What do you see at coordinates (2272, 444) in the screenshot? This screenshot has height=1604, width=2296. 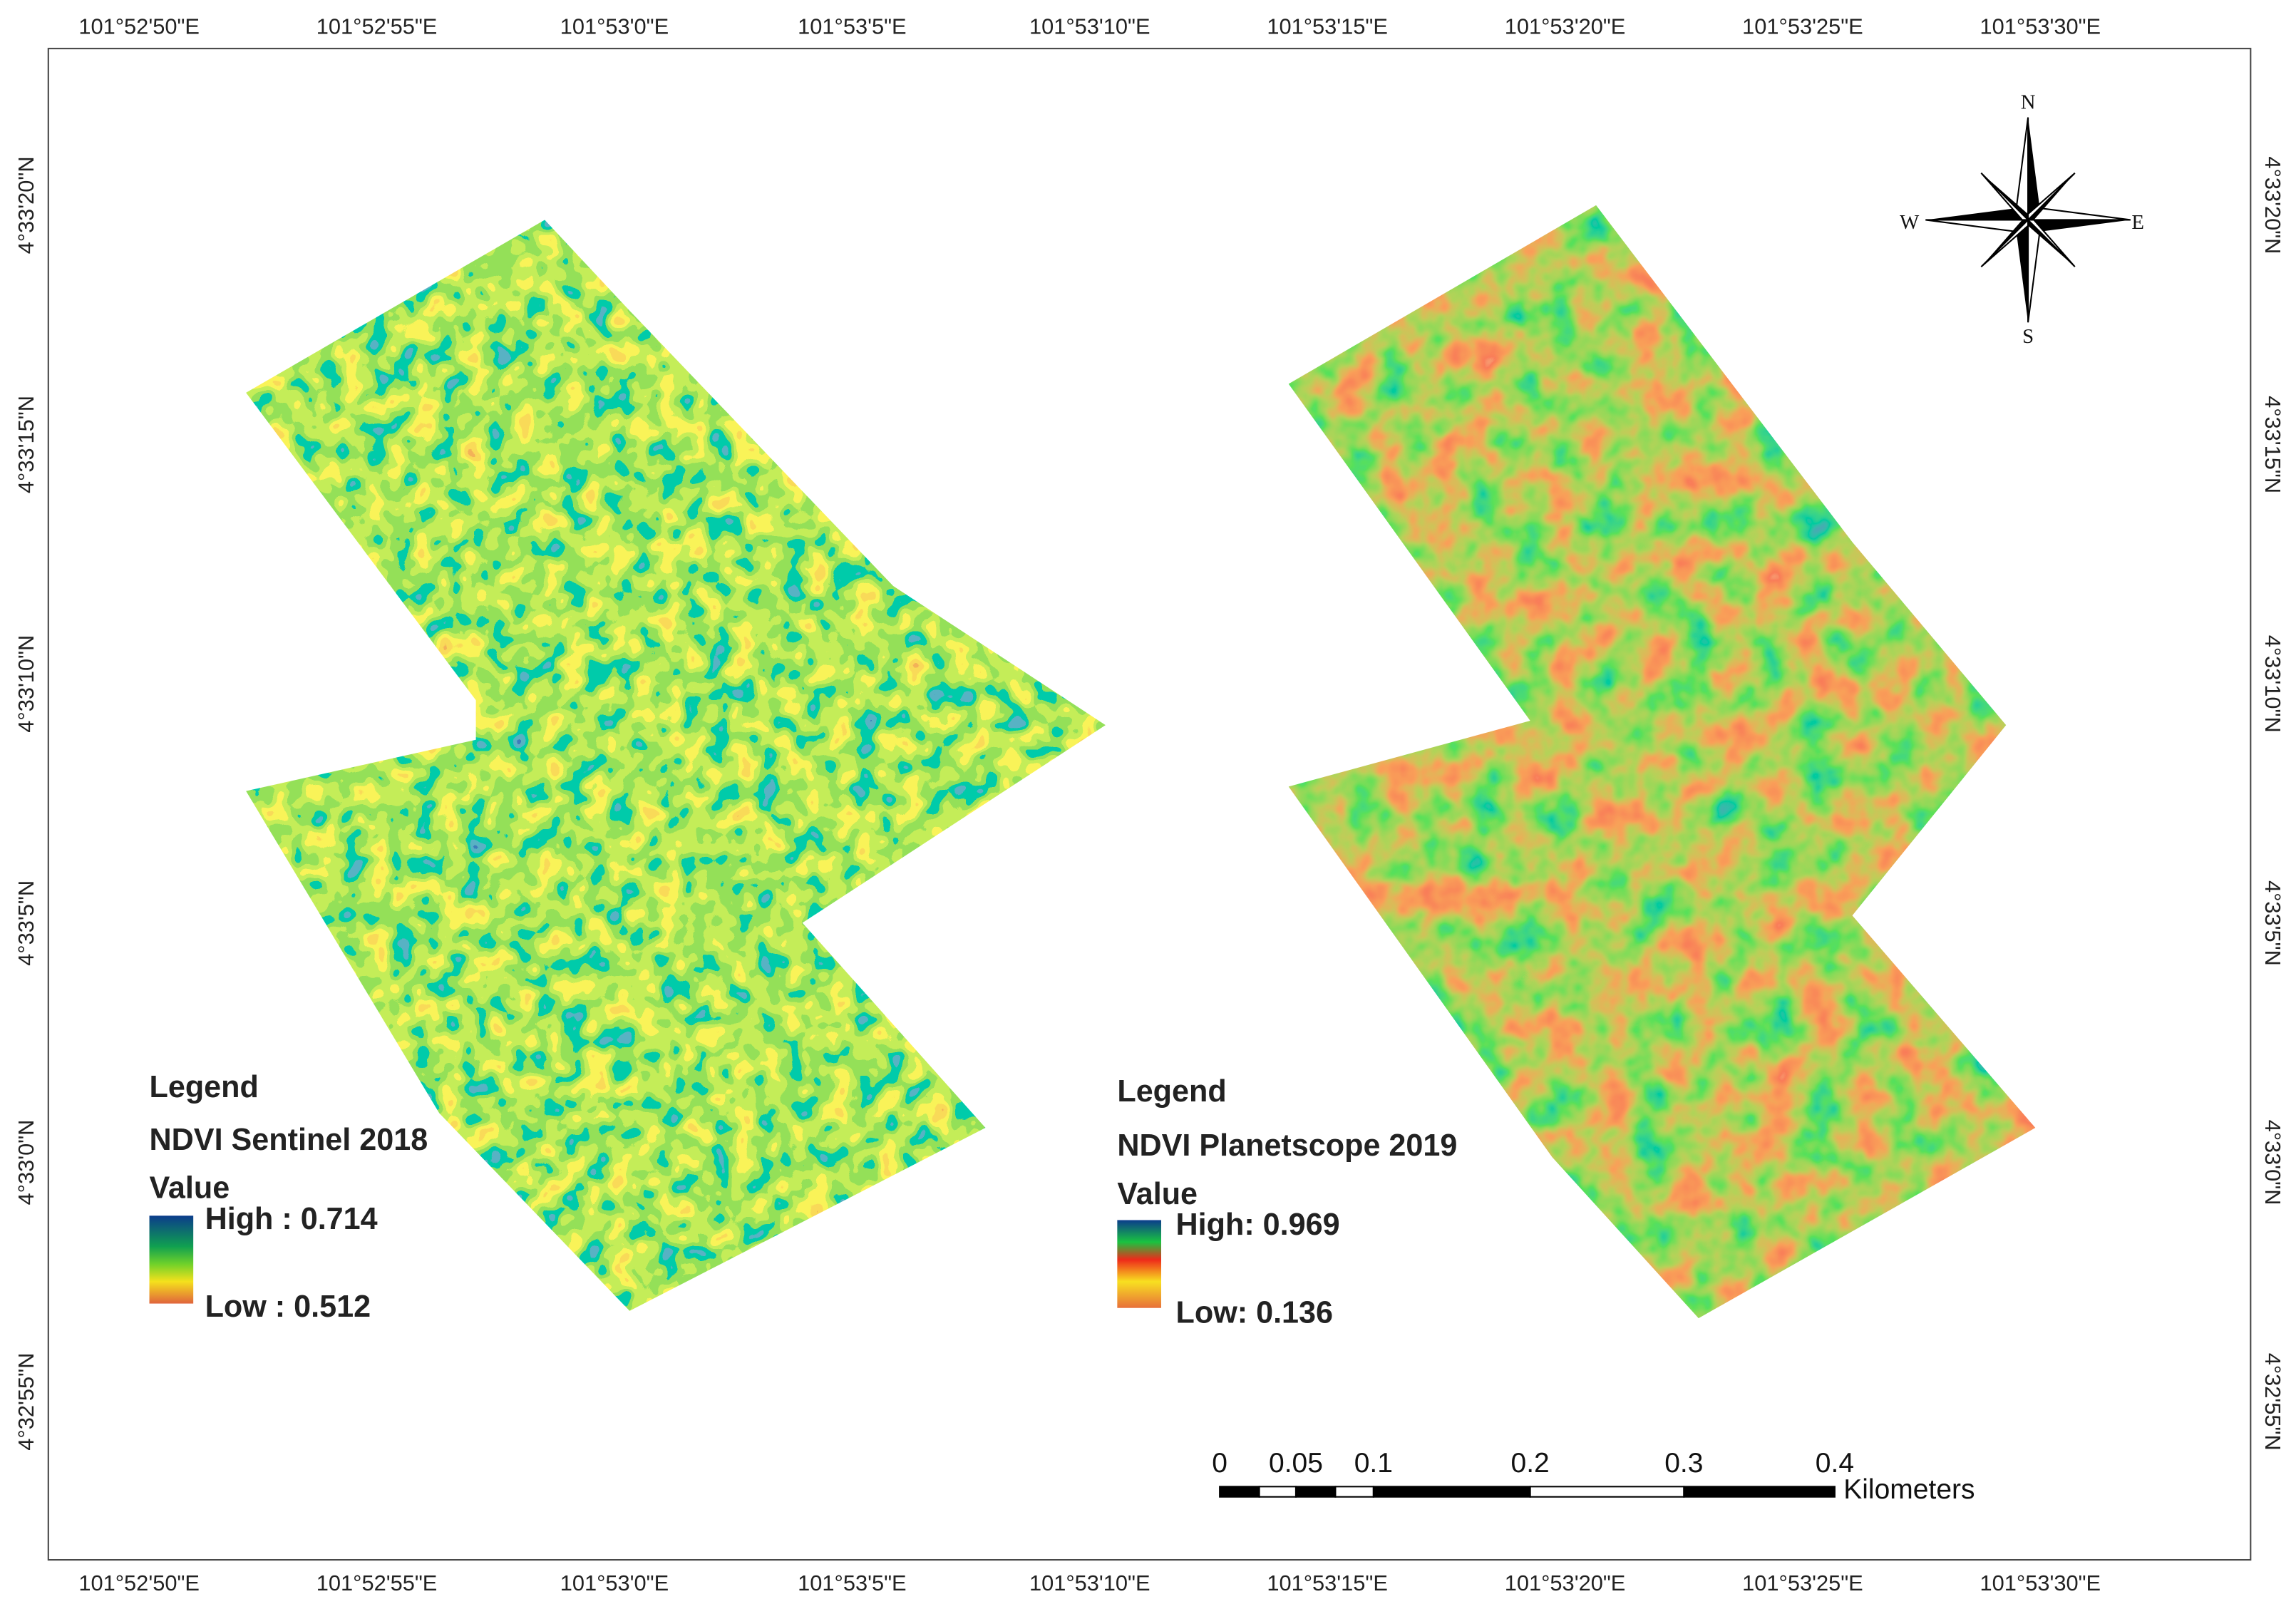 I see `right-coord-label: 4°33'15"N` at bounding box center [2272, 444].